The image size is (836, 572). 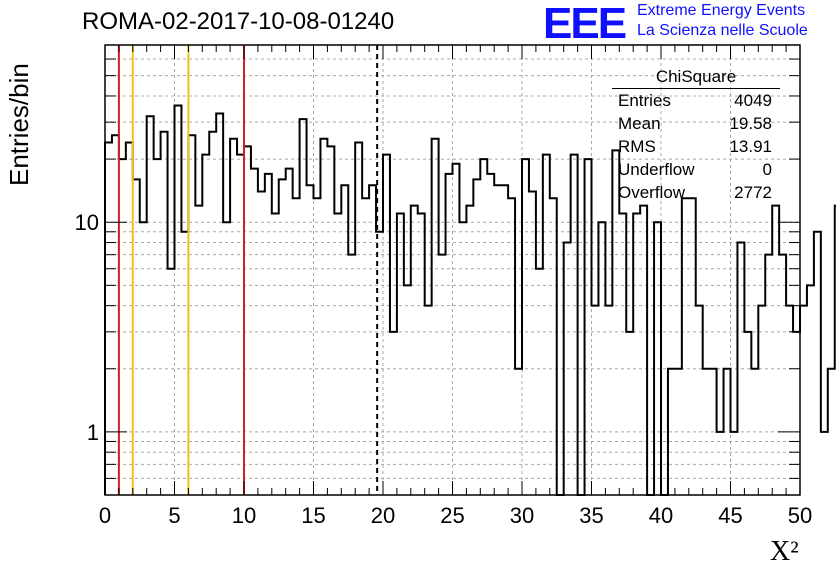 What do you see at coordinates (591, 515) in the screenshot?
I see `x-tick-label: 35` at bounding box center [591, 515].